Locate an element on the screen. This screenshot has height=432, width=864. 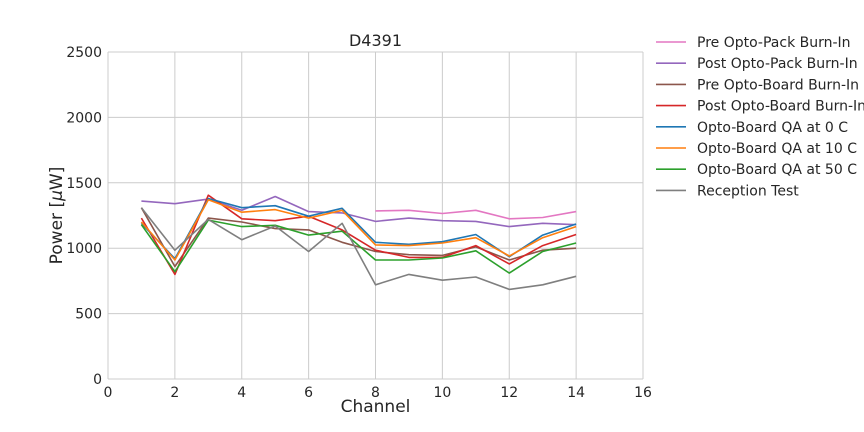
legend-label: Post Opto-Board Burn-In is located at coordinates (780, 107).